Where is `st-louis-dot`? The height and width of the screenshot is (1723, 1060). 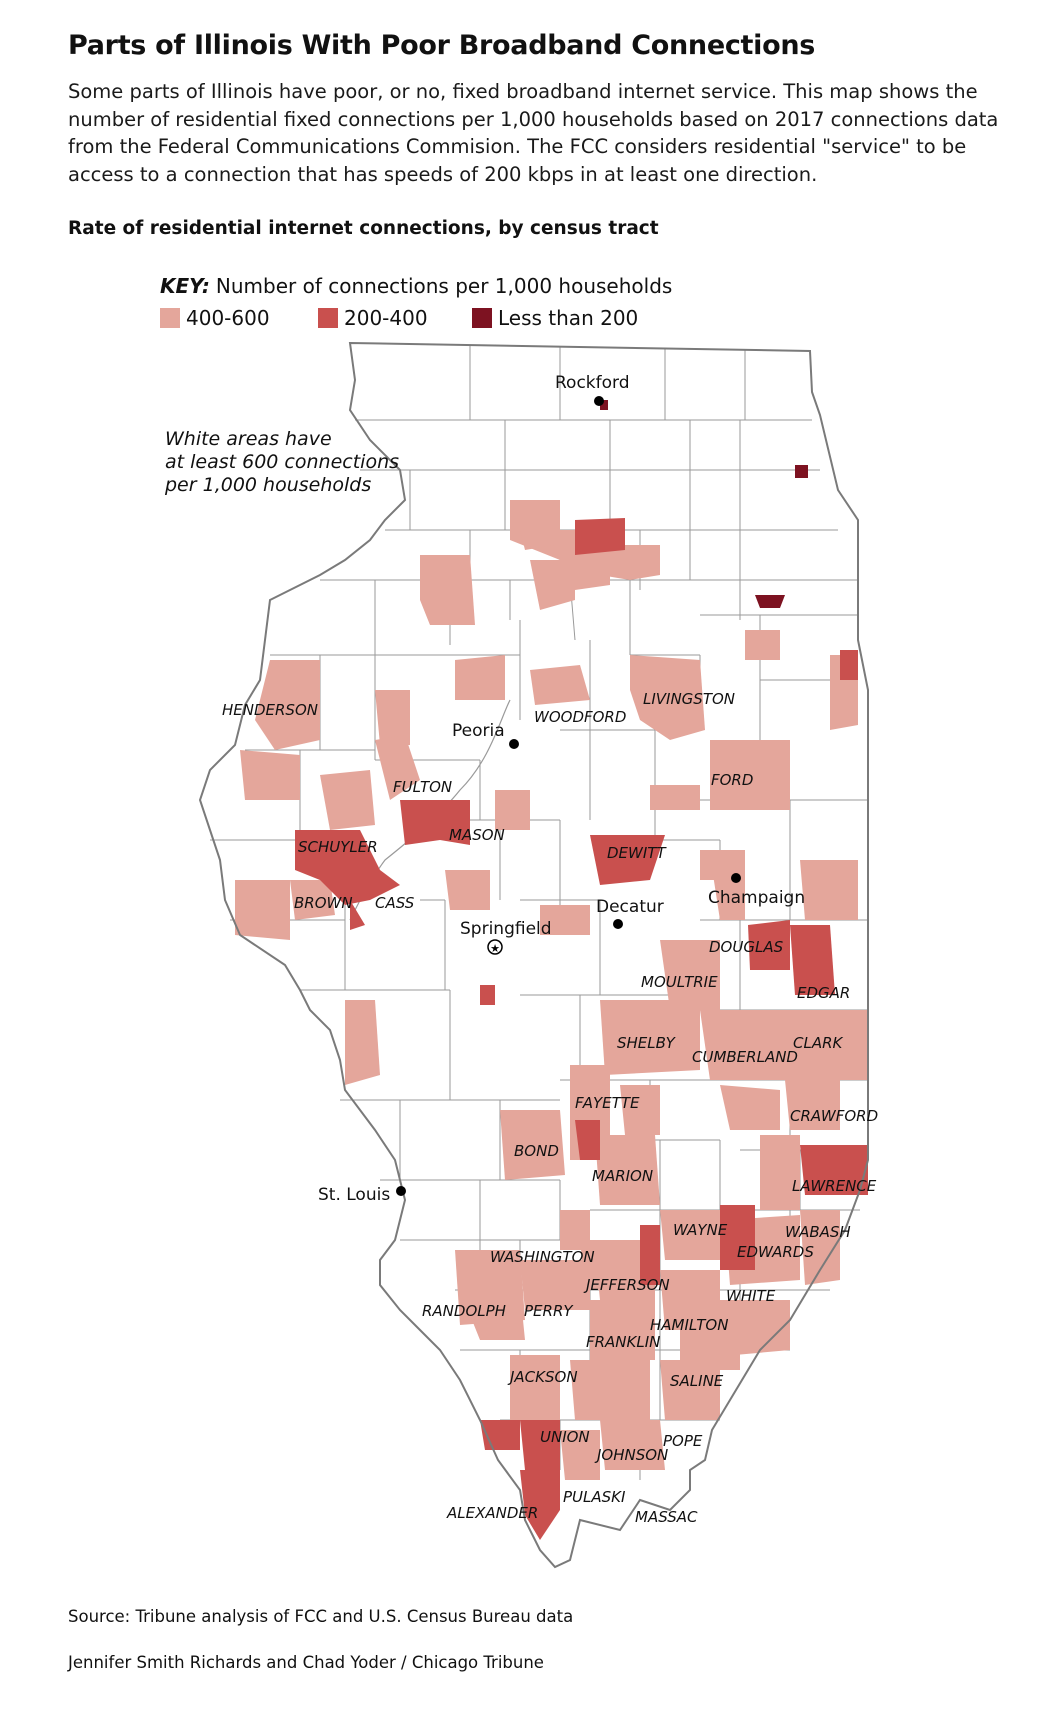
st-louis-dot is located at coordinates (401, 1191).